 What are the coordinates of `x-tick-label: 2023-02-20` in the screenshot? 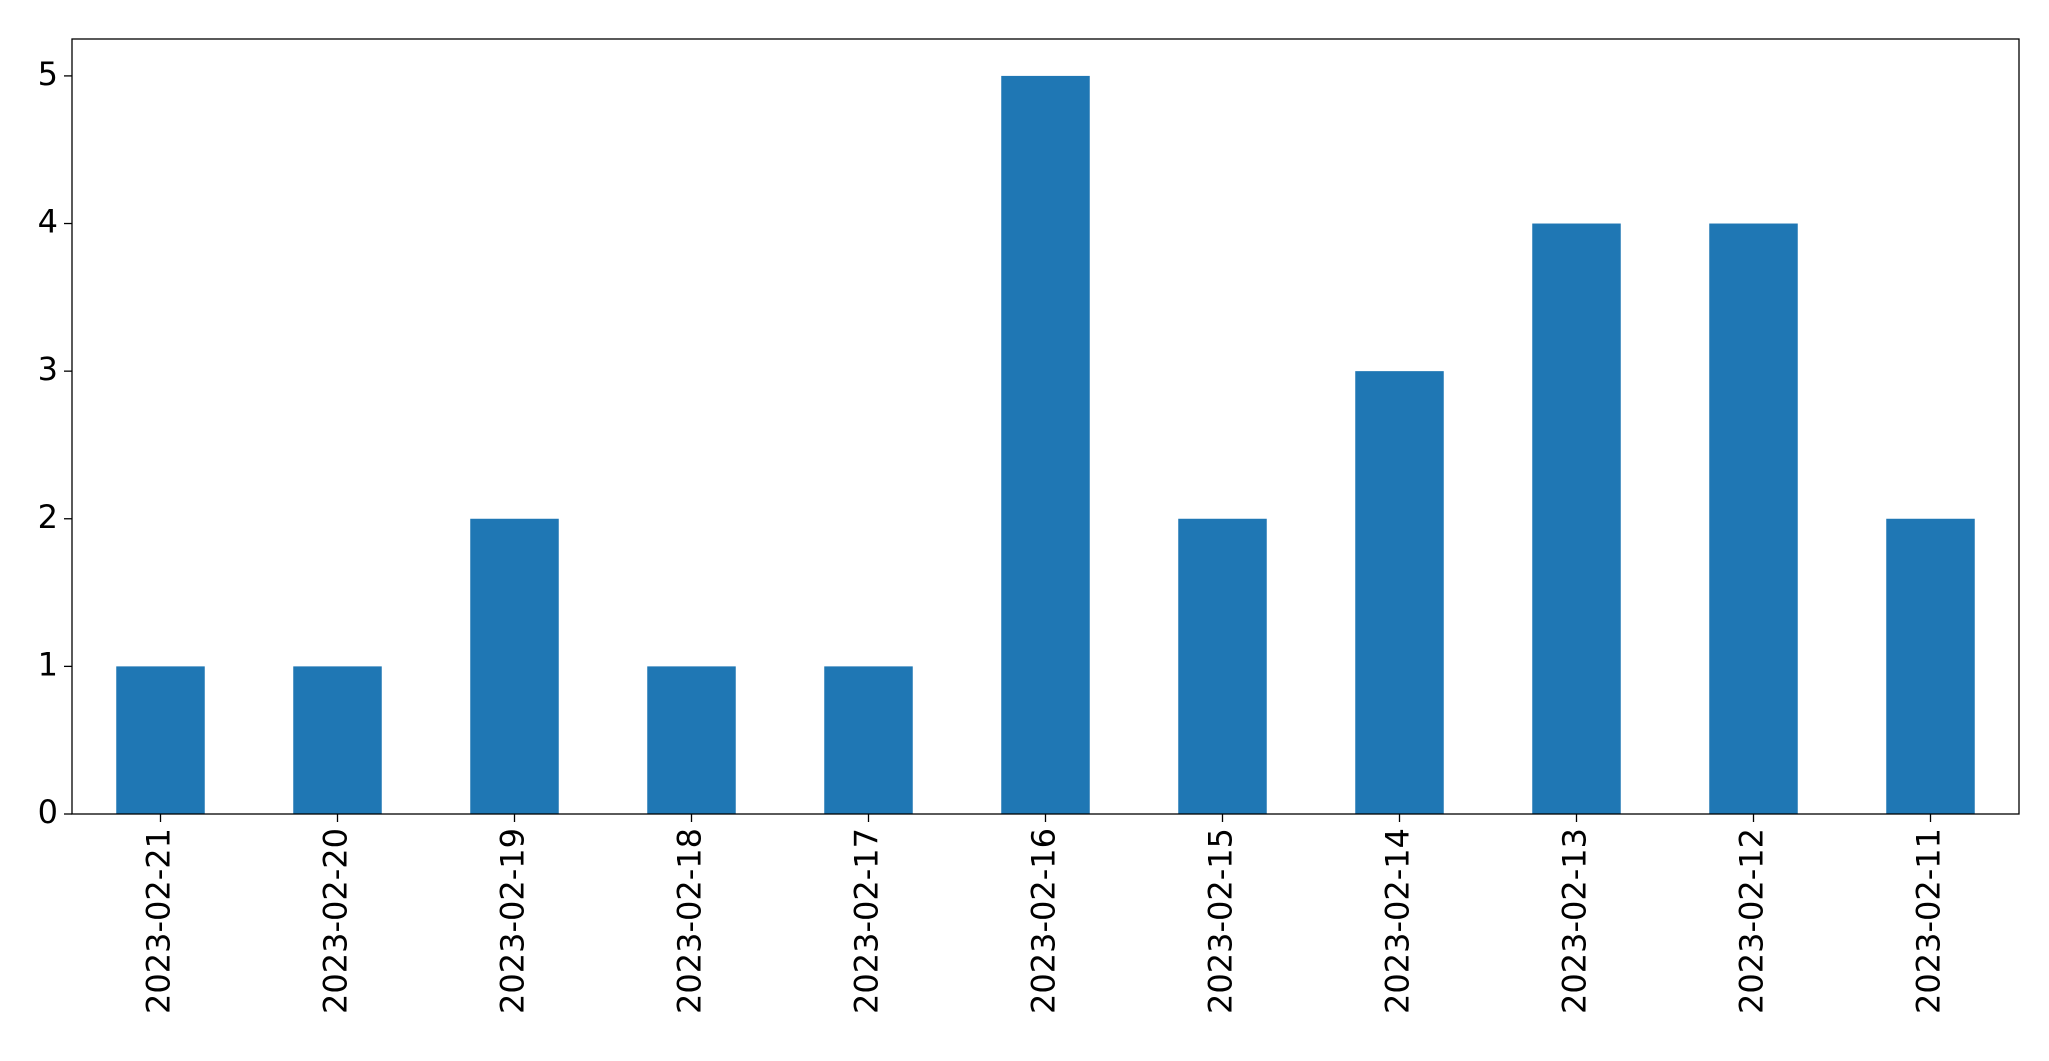 It's located at (336, 921).